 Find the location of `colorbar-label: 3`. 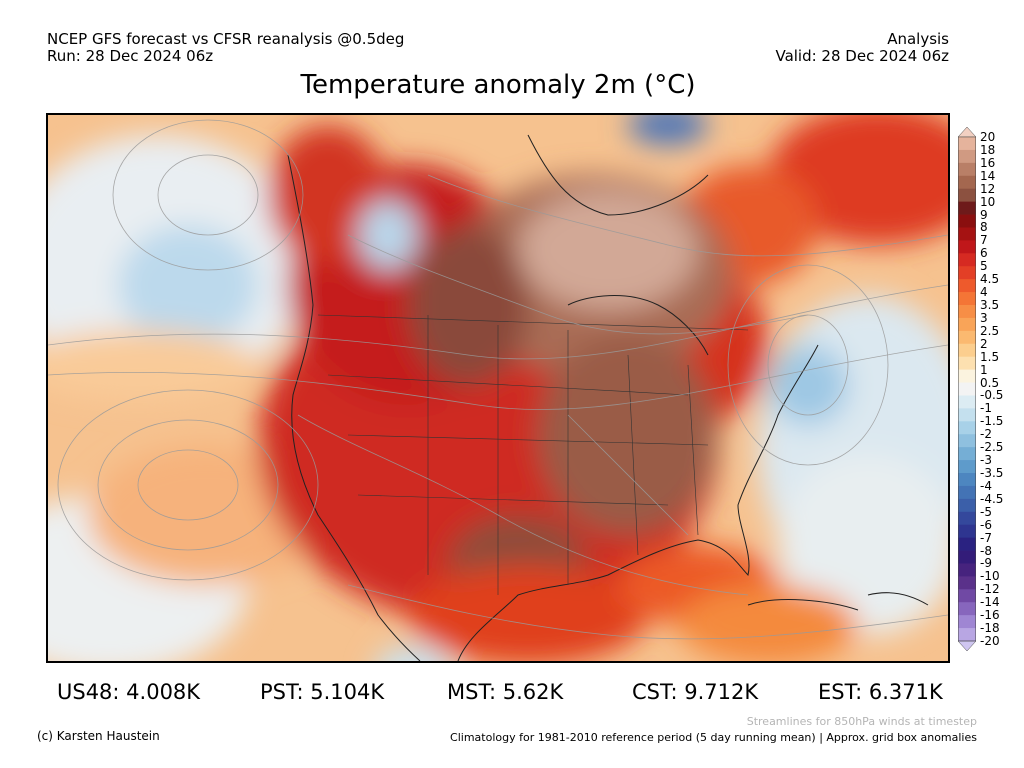

colorbar-label: 3 is located at coordinates (984, 317).